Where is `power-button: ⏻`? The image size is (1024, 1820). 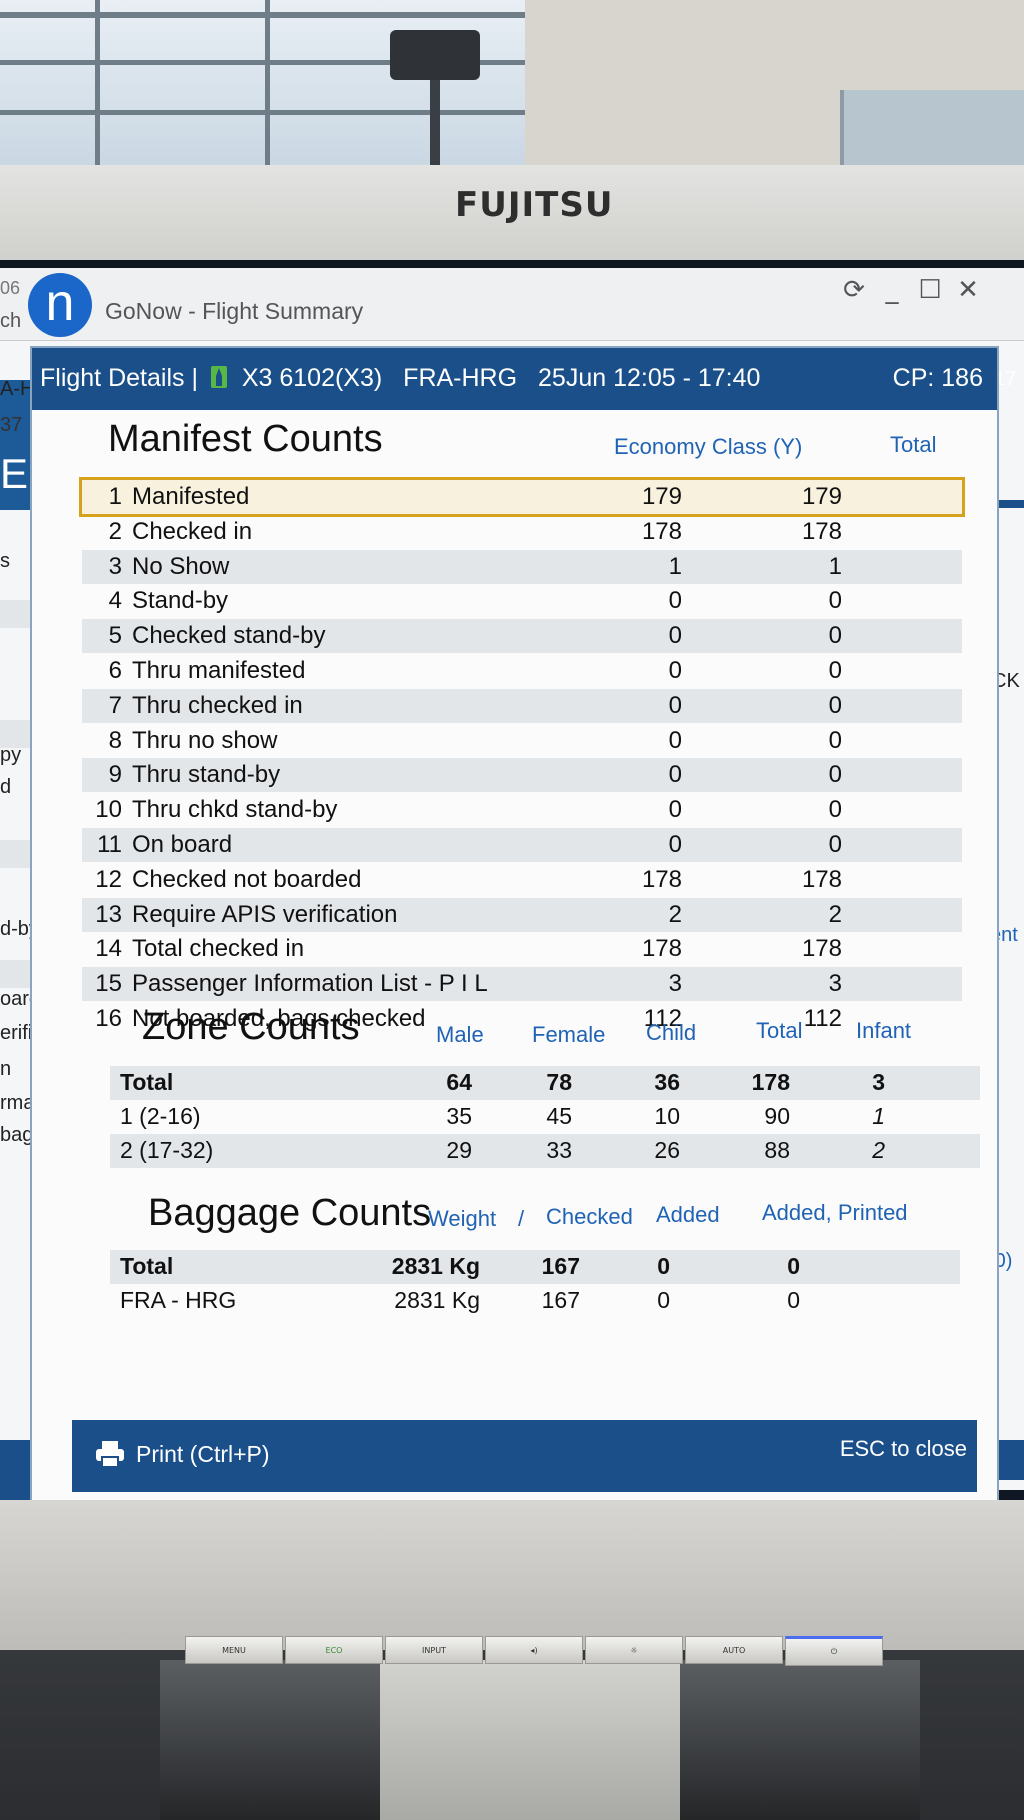 power-button: ⏻ is located at coordinates (834, 1651).